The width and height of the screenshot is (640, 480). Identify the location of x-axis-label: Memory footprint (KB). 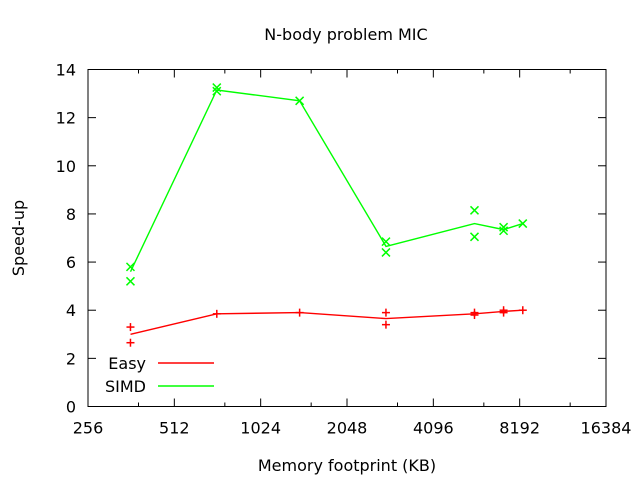
(347, 465).